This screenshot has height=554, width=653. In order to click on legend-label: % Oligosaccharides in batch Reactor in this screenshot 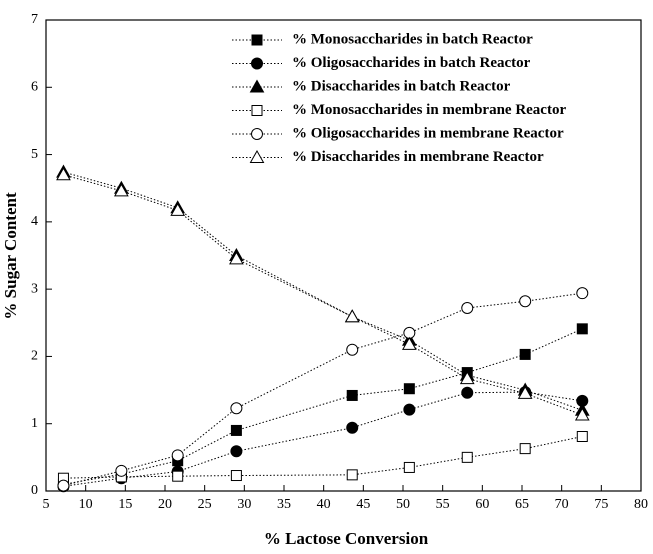, I will do `click(411, 63)`.